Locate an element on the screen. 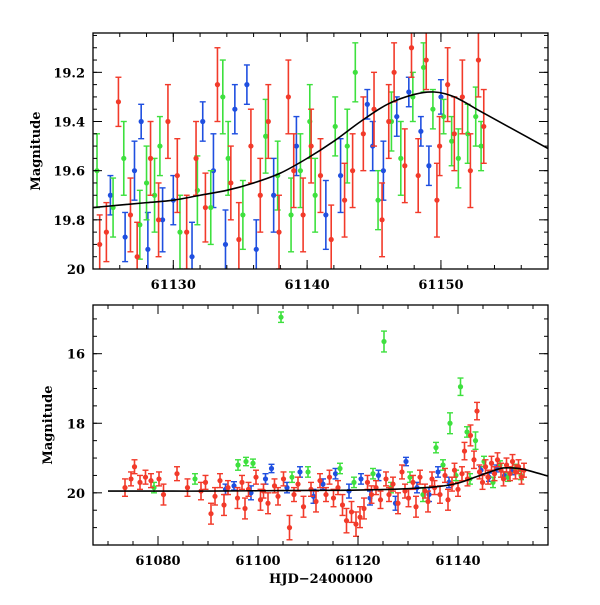 The image size is (600, 605). bottom-blue-point is located at coordinates (234, 485).